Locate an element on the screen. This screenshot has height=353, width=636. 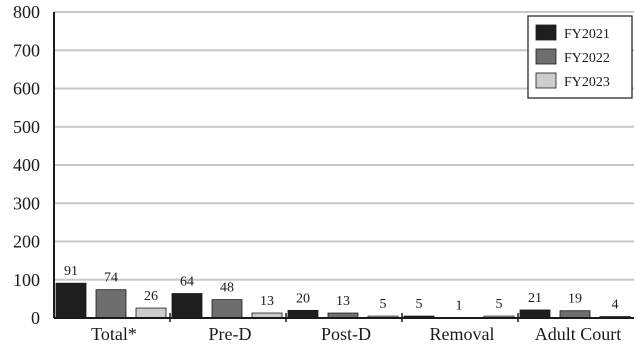
y-tick-label: 600 is located at coordinates (26, 89).